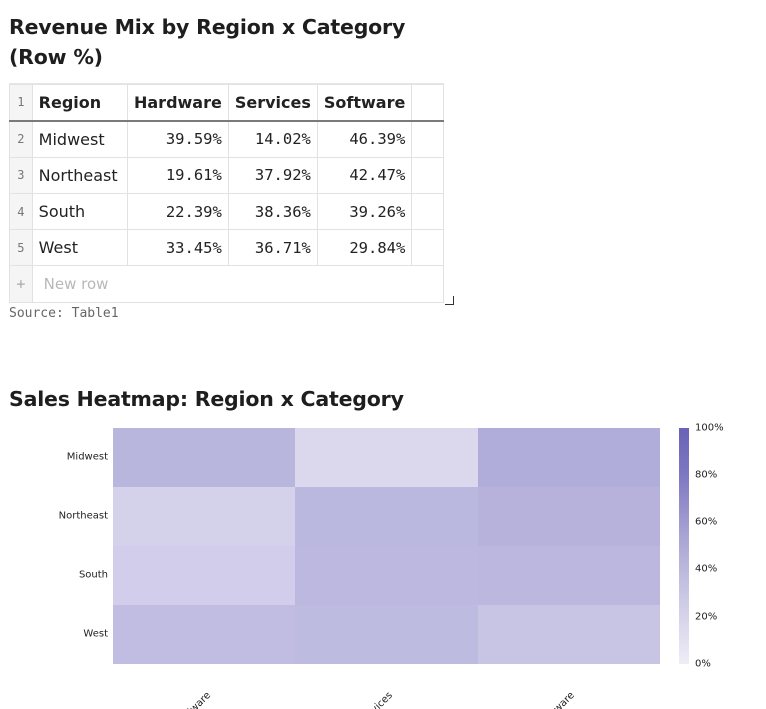  I want to click on cell-services: 14.02%, so click(272, 139).